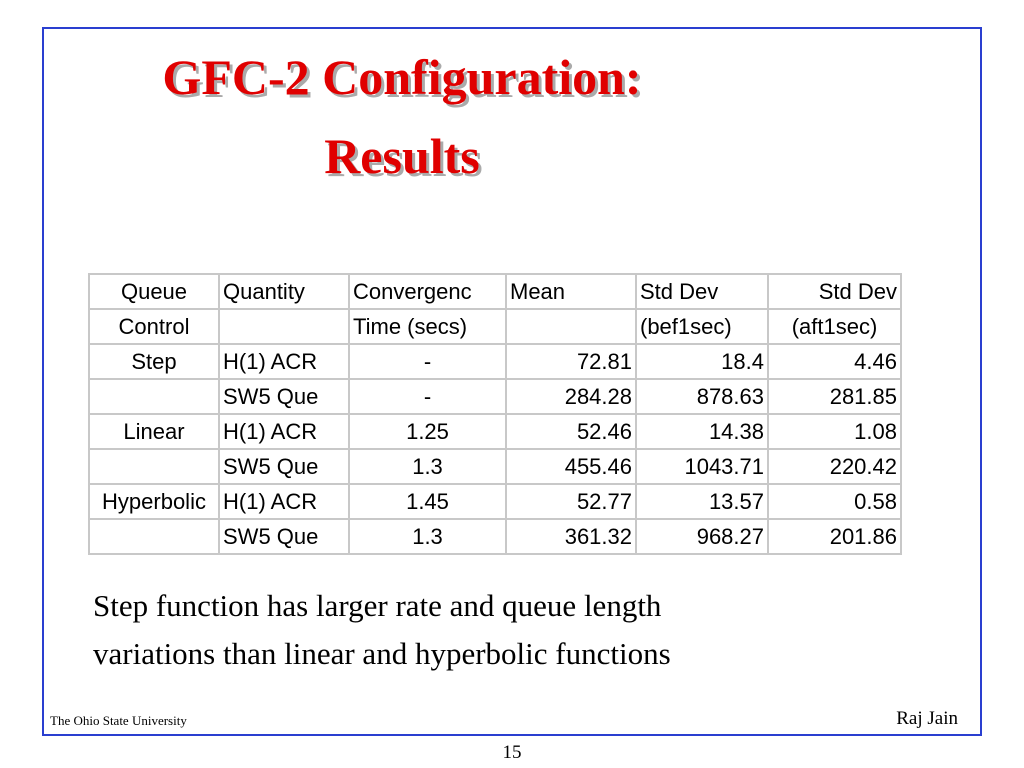 The height and width of the screenshot is (768, 1024). I want to click on table-cell: 52.46, so click(571, 431).